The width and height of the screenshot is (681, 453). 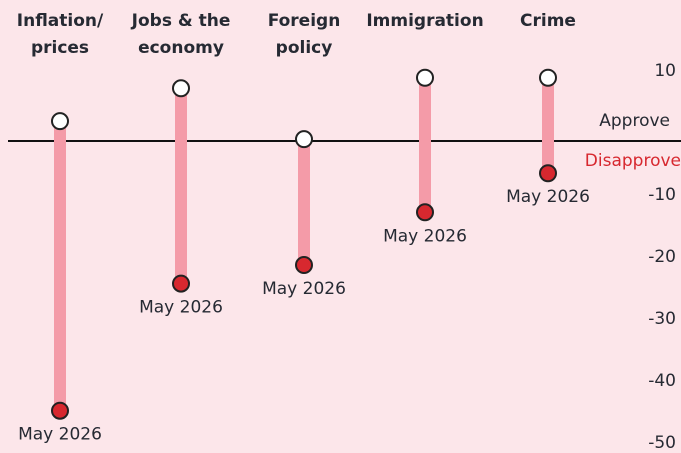 I want to click on y-tick-label: 10, so click(x=665, y=71).